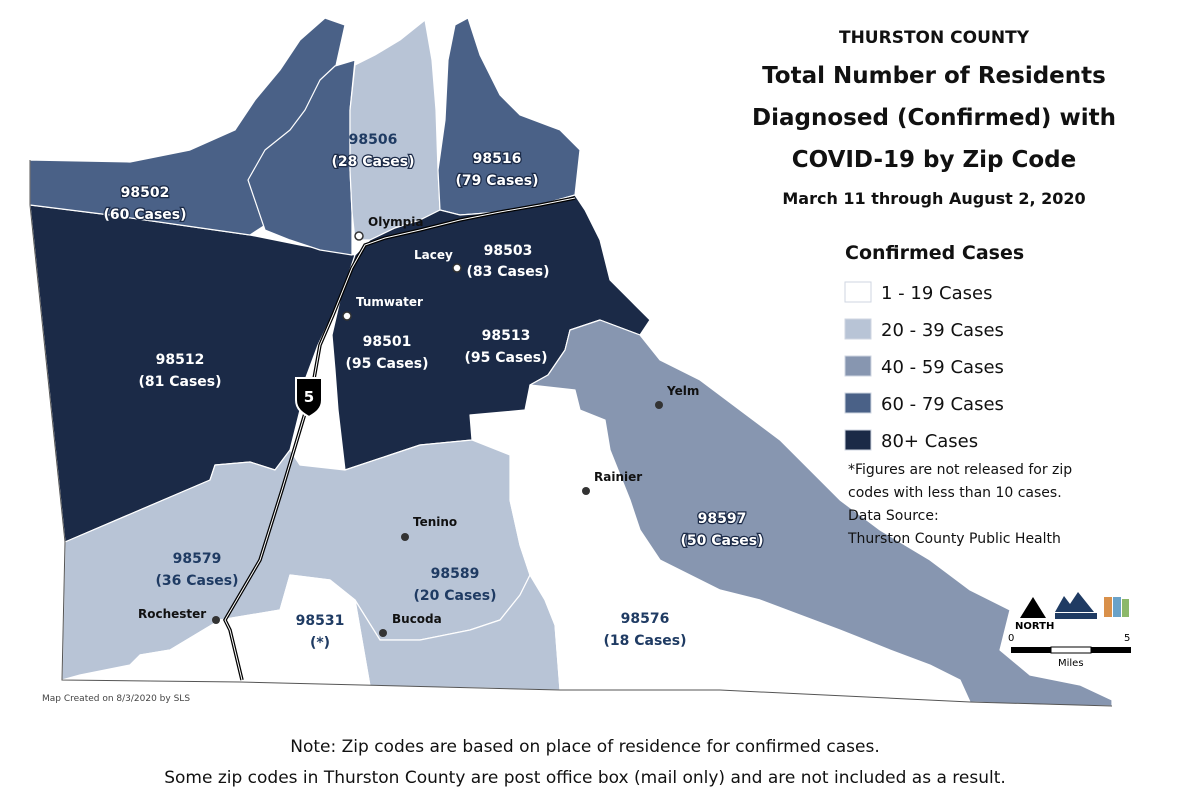 Image resolution: width=1200 pixels, height=812 pixels. I want to click on title-line-1: Total Number of Residents, so click(934, 76).